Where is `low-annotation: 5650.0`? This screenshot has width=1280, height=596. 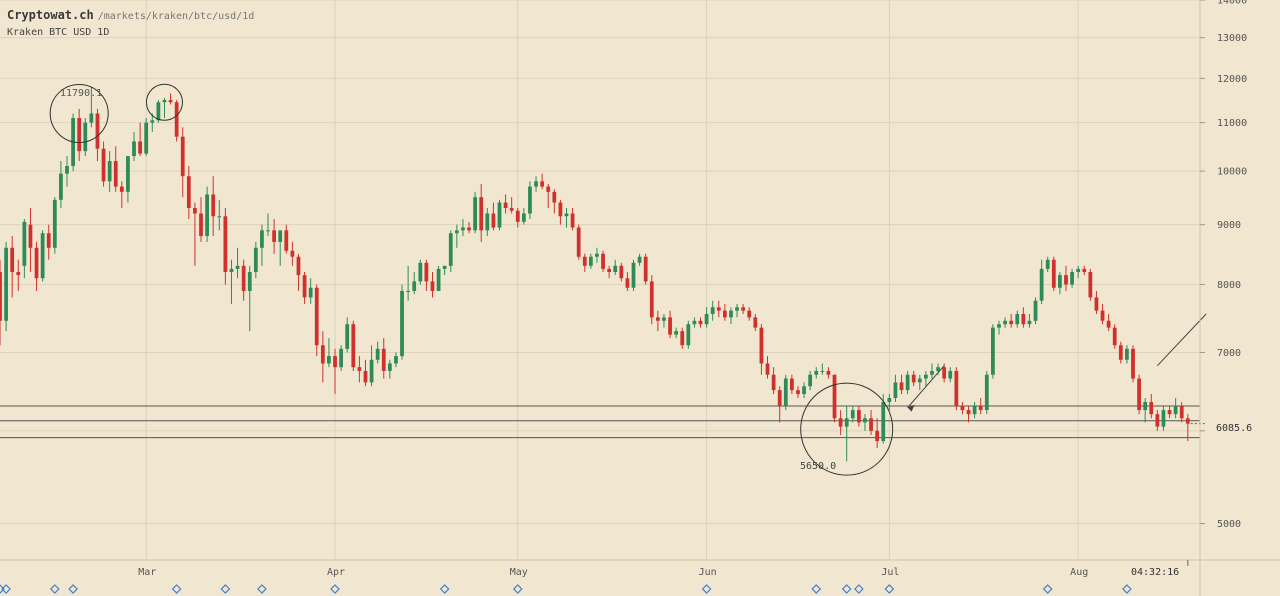 low-annotation: 5650.0 is located at coordinates (818, 466).